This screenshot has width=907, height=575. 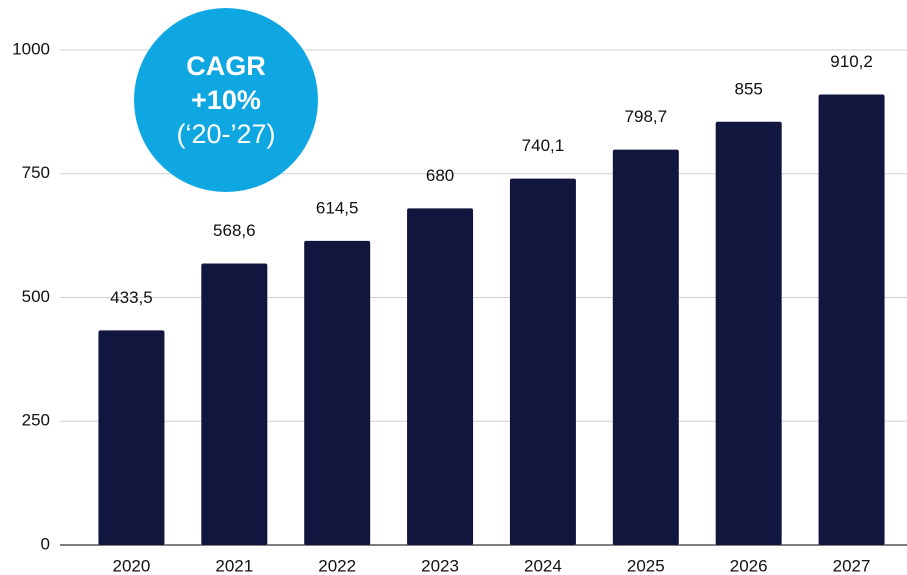 I want to click on cagr-text: +10%, so click(x=226, y=100).